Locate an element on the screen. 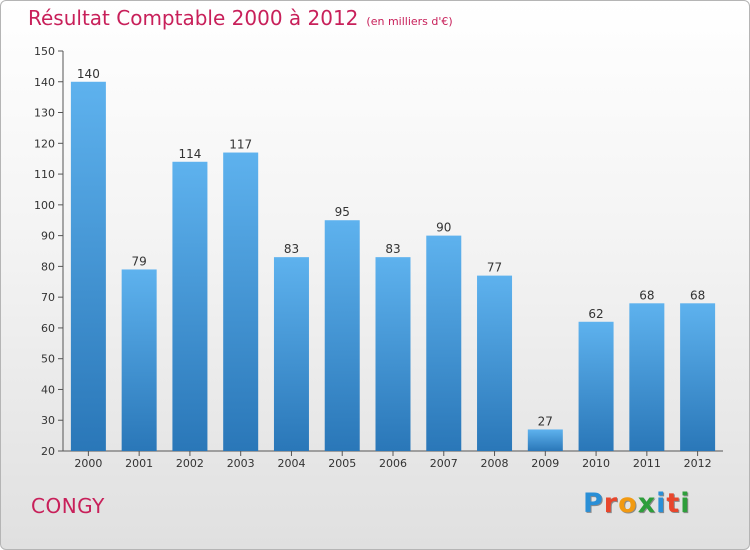  logo-letter: x is located at coordinates (647, 503).